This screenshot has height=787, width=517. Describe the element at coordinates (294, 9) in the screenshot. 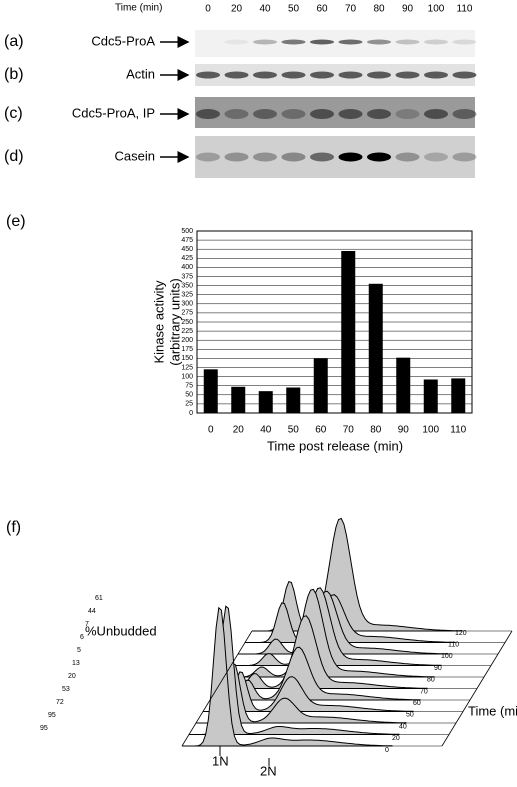

I see `blot-time: 50` at that location.